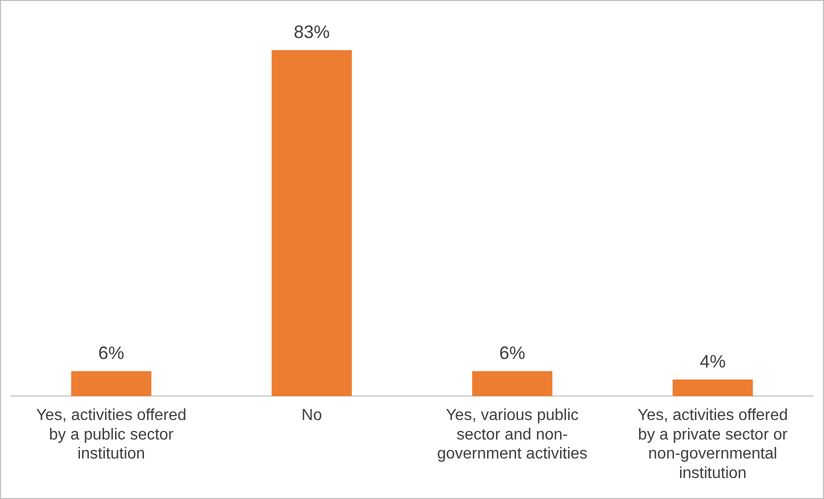 The image size is (824, 499). Describe the element at coordinates (312, 415) in the screenshot. I see `x-tick-label: No` at that location.